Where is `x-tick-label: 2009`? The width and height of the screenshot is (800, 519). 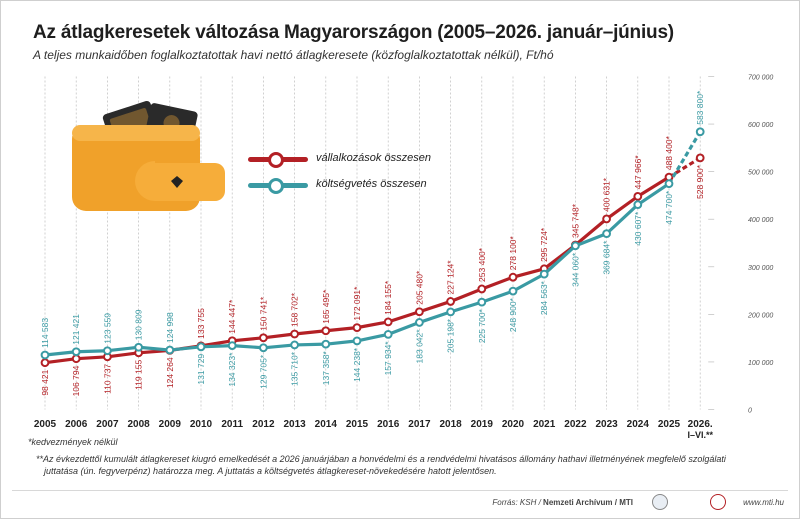
x-tick-label: 2009 is located at coordinates (170, 424).